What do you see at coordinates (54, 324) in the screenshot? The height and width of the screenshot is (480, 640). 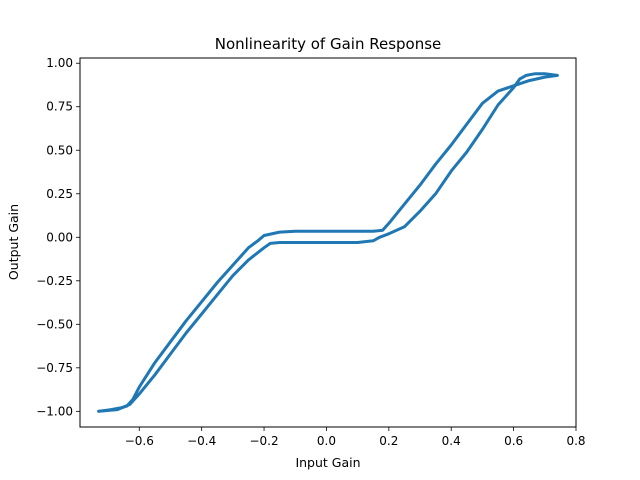 I see `y-tick-label: −0.50` at bounding box center [54, 324].